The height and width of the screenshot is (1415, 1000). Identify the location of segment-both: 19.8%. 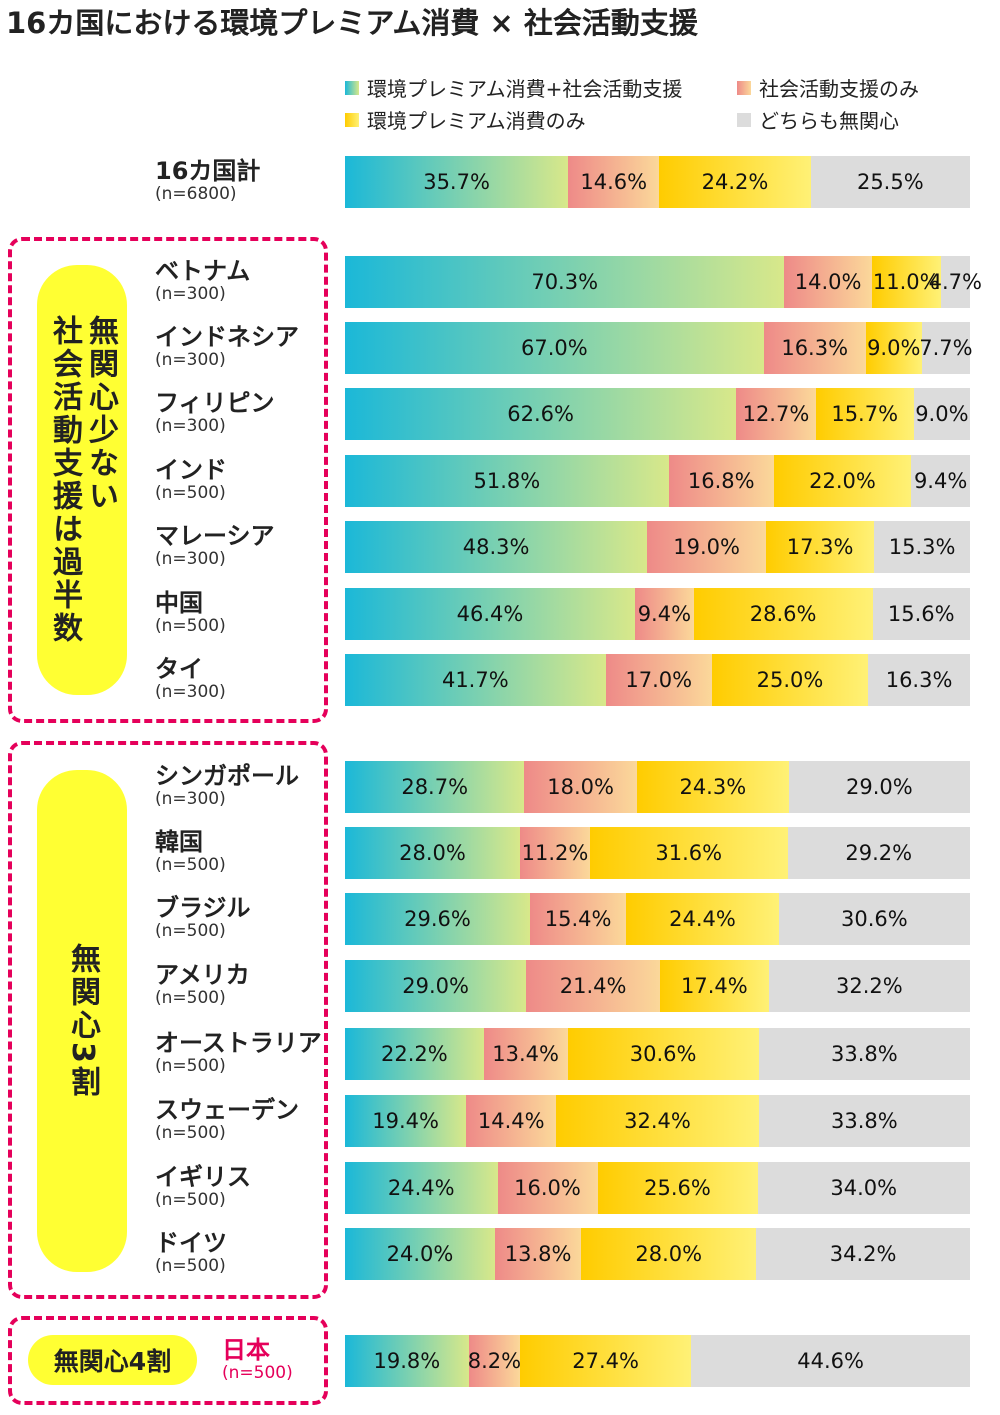
(407, 1361).